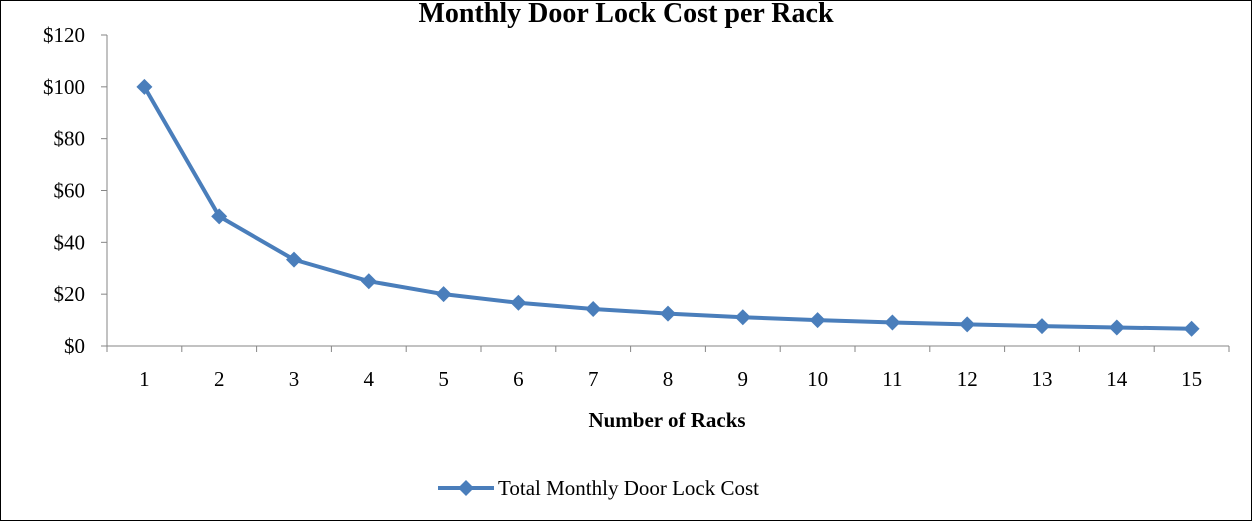 The width and height of the screenshot is (1252, 521). What do you see at coordinates (466, 488) in the screenshot?
I see `legend-diamond-marker` at bounding box center [466, 488].